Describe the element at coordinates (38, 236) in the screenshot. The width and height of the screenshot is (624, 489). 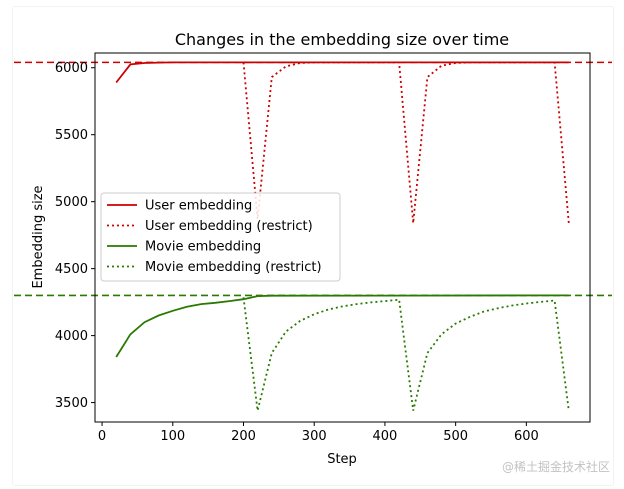
I see `y-axis-title: Embedding size` at that location.